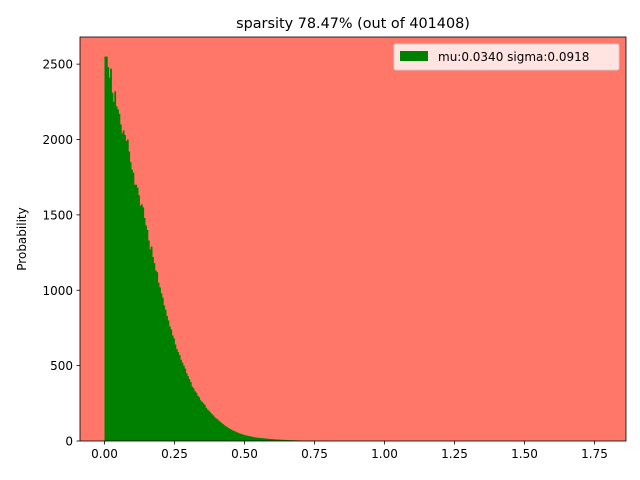  What do you see at coordinates (57, 65) in the screenshot?
I see `y-tick-label: 2500` at bounding box center [57, 65].